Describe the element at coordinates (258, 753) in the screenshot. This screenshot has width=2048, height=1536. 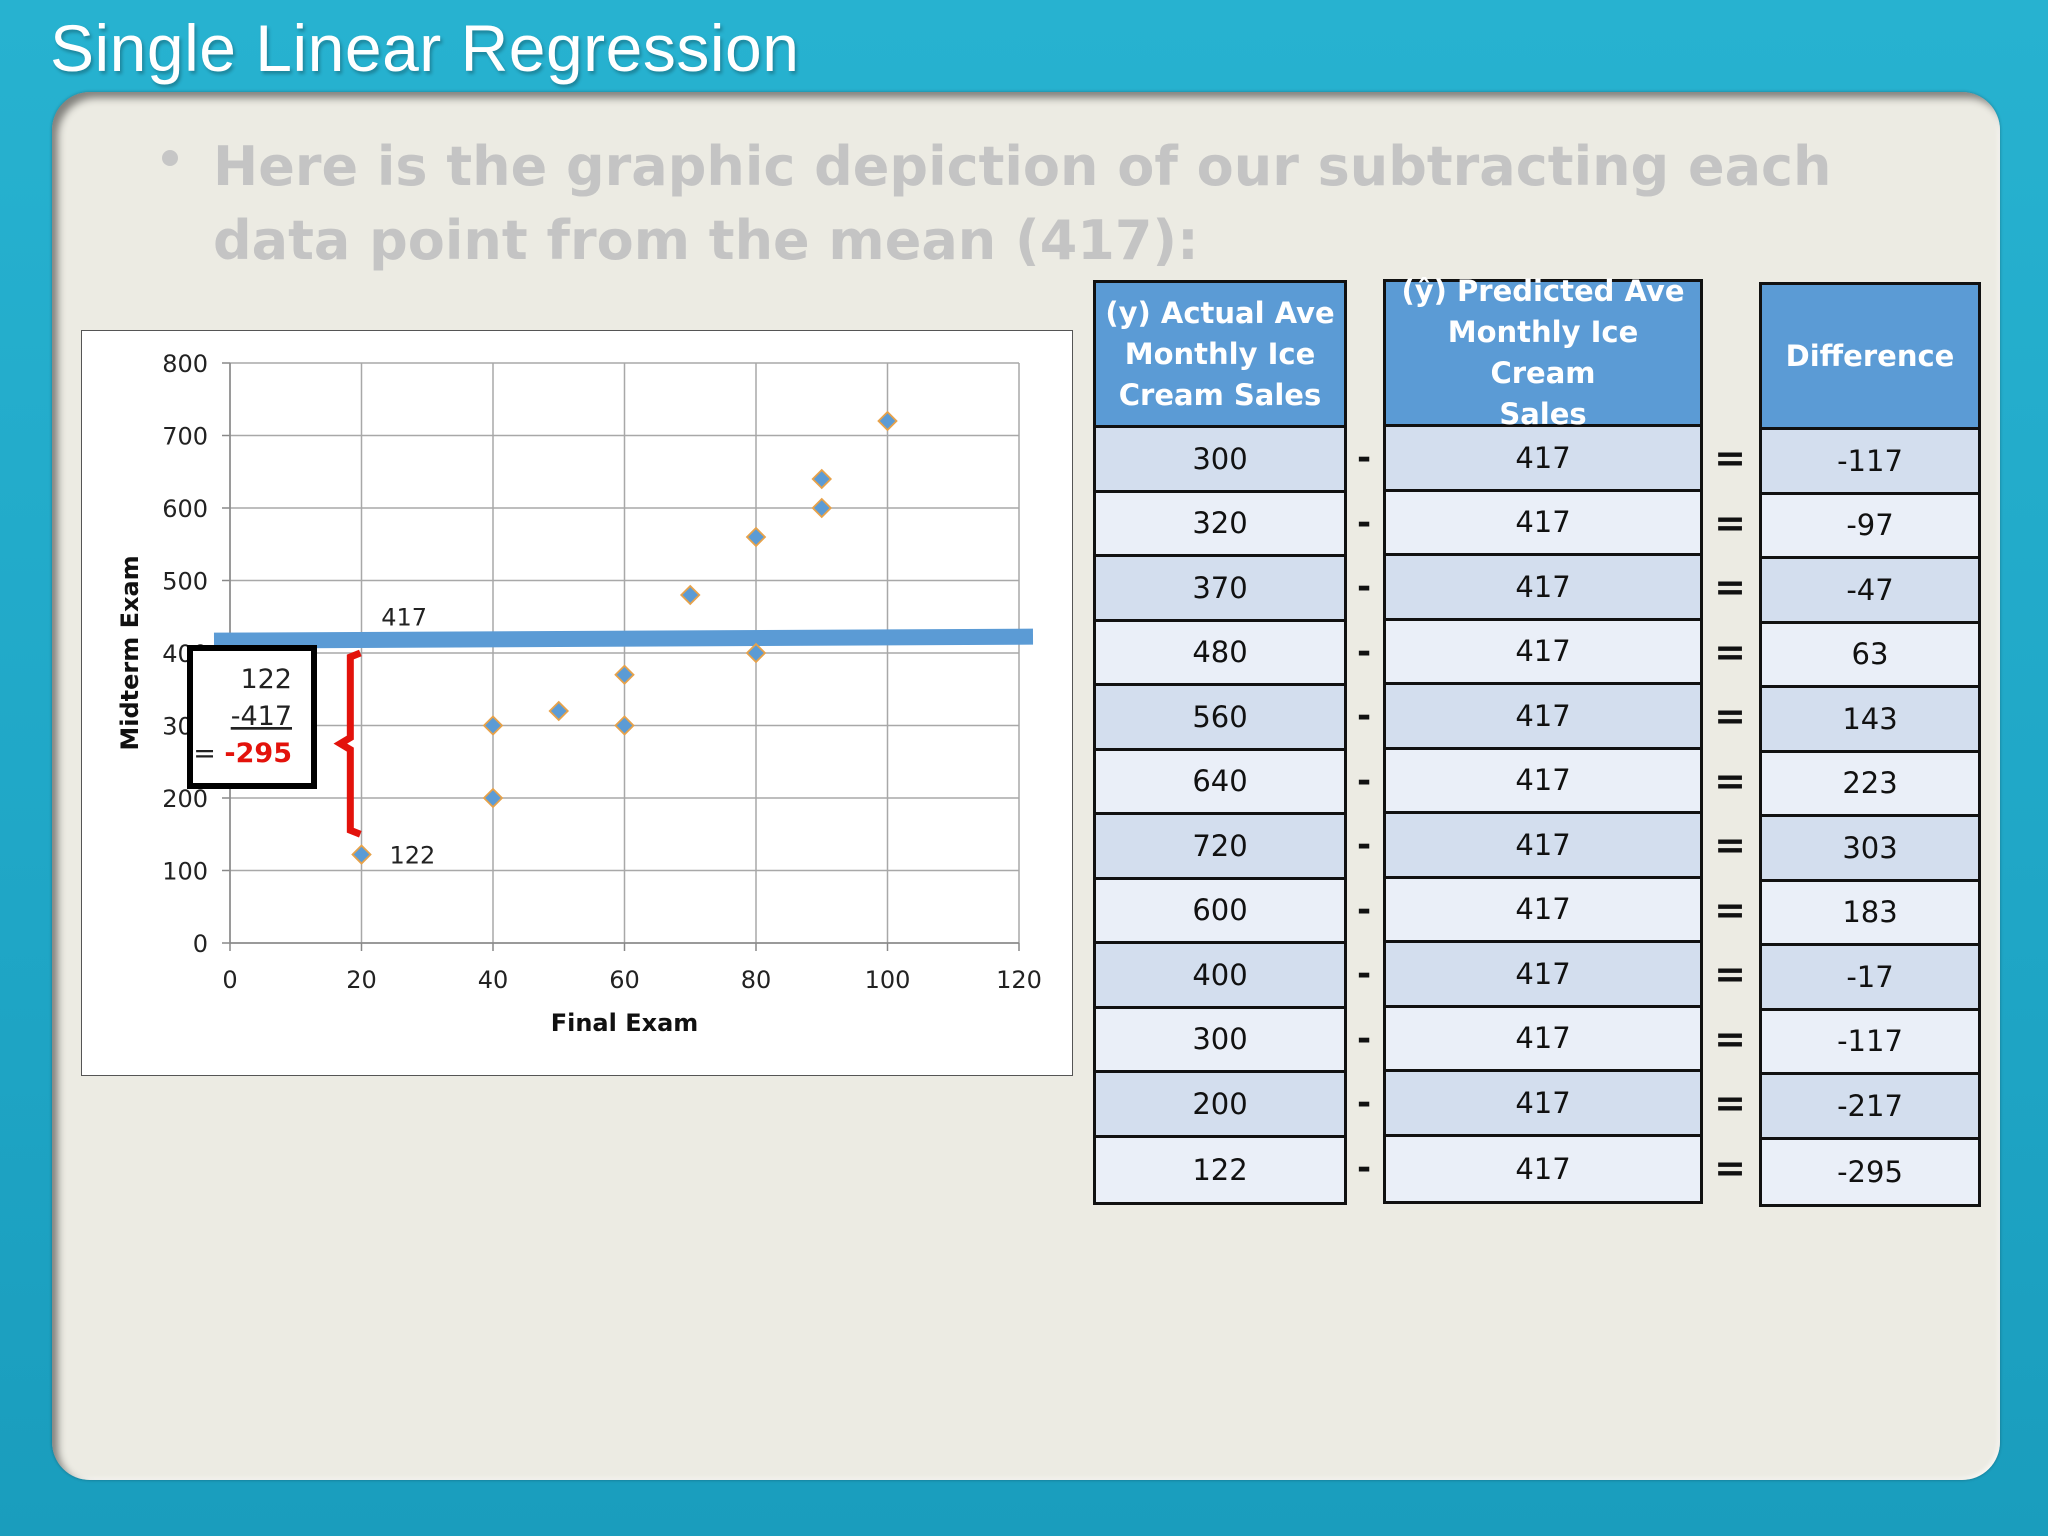
I see `calculation-result-value: -295` at that location.